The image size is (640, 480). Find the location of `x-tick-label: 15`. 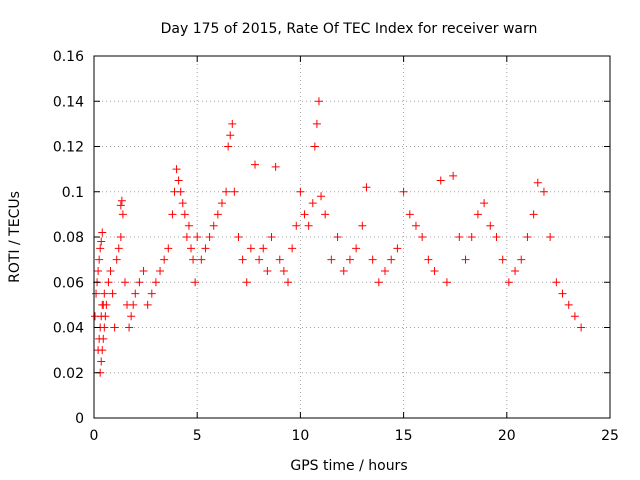

x-tick-label: 15 is located at coordinates (404, 436).